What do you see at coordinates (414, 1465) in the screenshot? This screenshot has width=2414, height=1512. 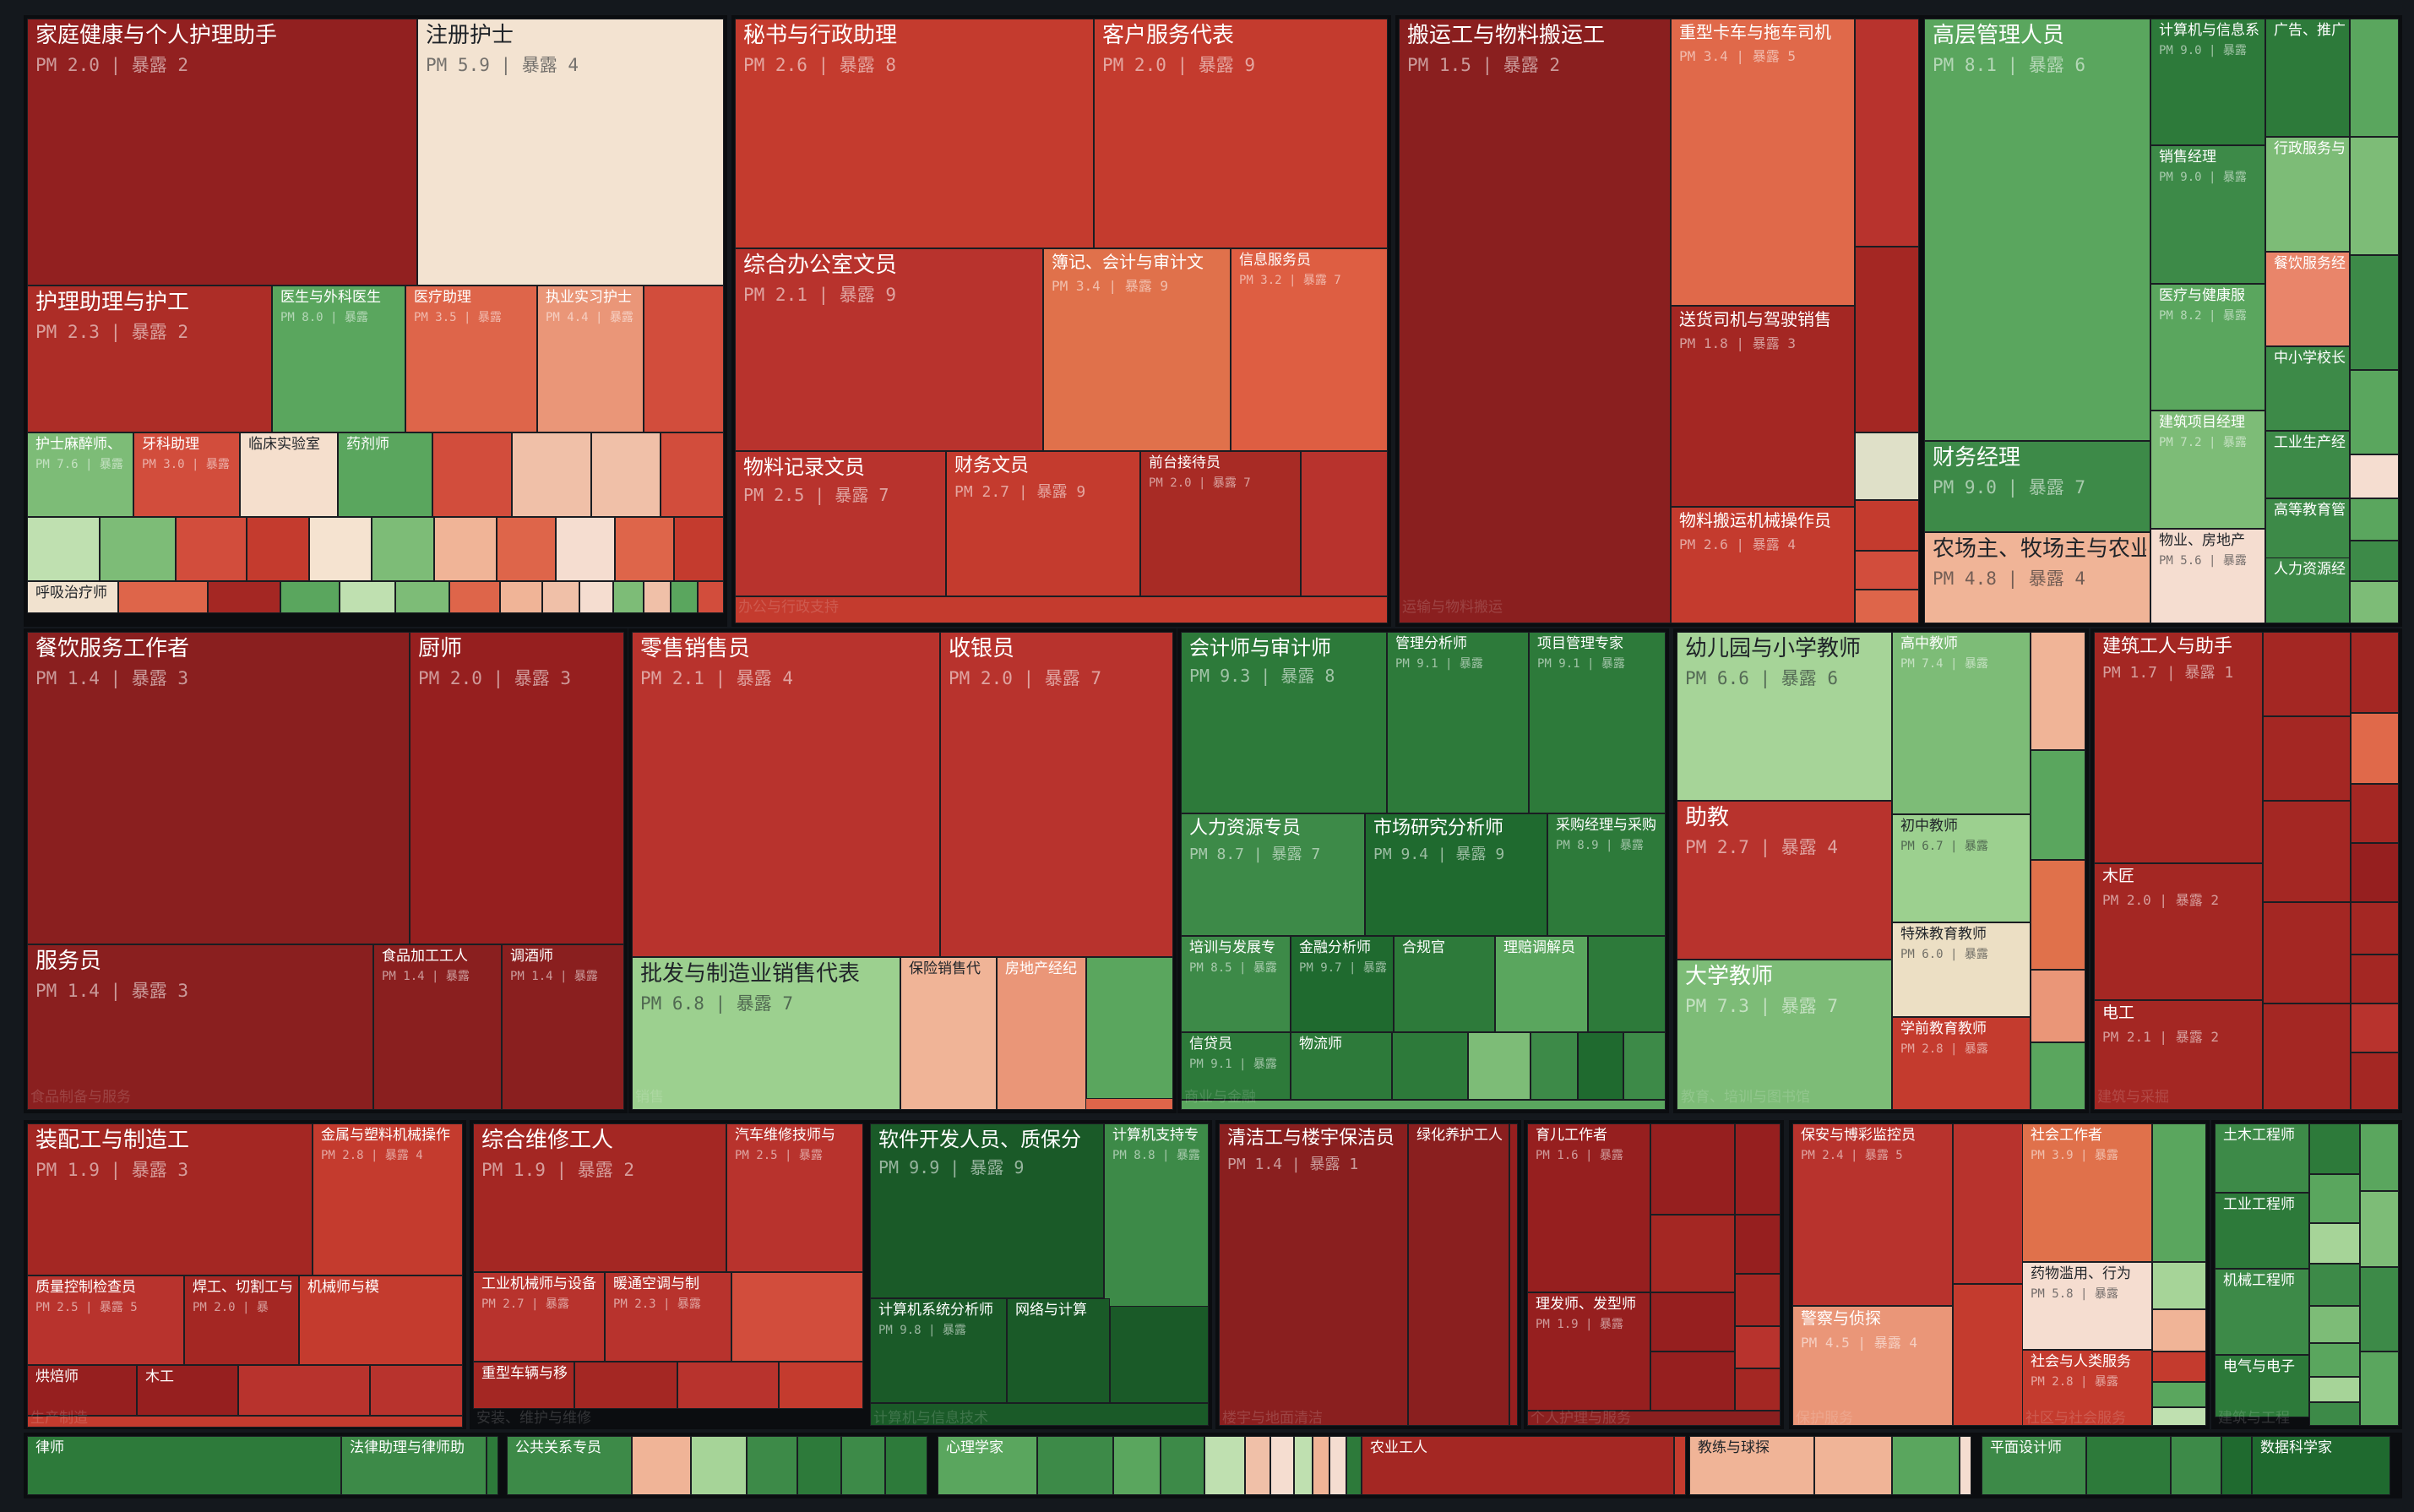 I see `treemap-tile: 法律助理与律师助` at bounding box center [414, 1465].